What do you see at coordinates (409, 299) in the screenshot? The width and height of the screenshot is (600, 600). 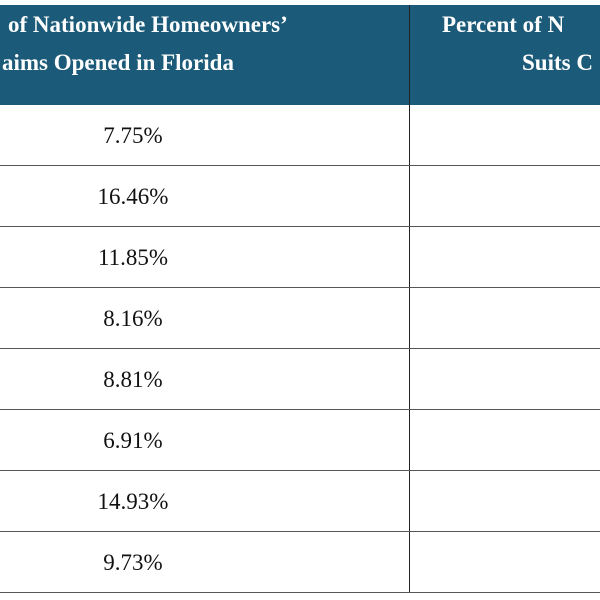 I see `column-divider` at bounding box center [409, 299].